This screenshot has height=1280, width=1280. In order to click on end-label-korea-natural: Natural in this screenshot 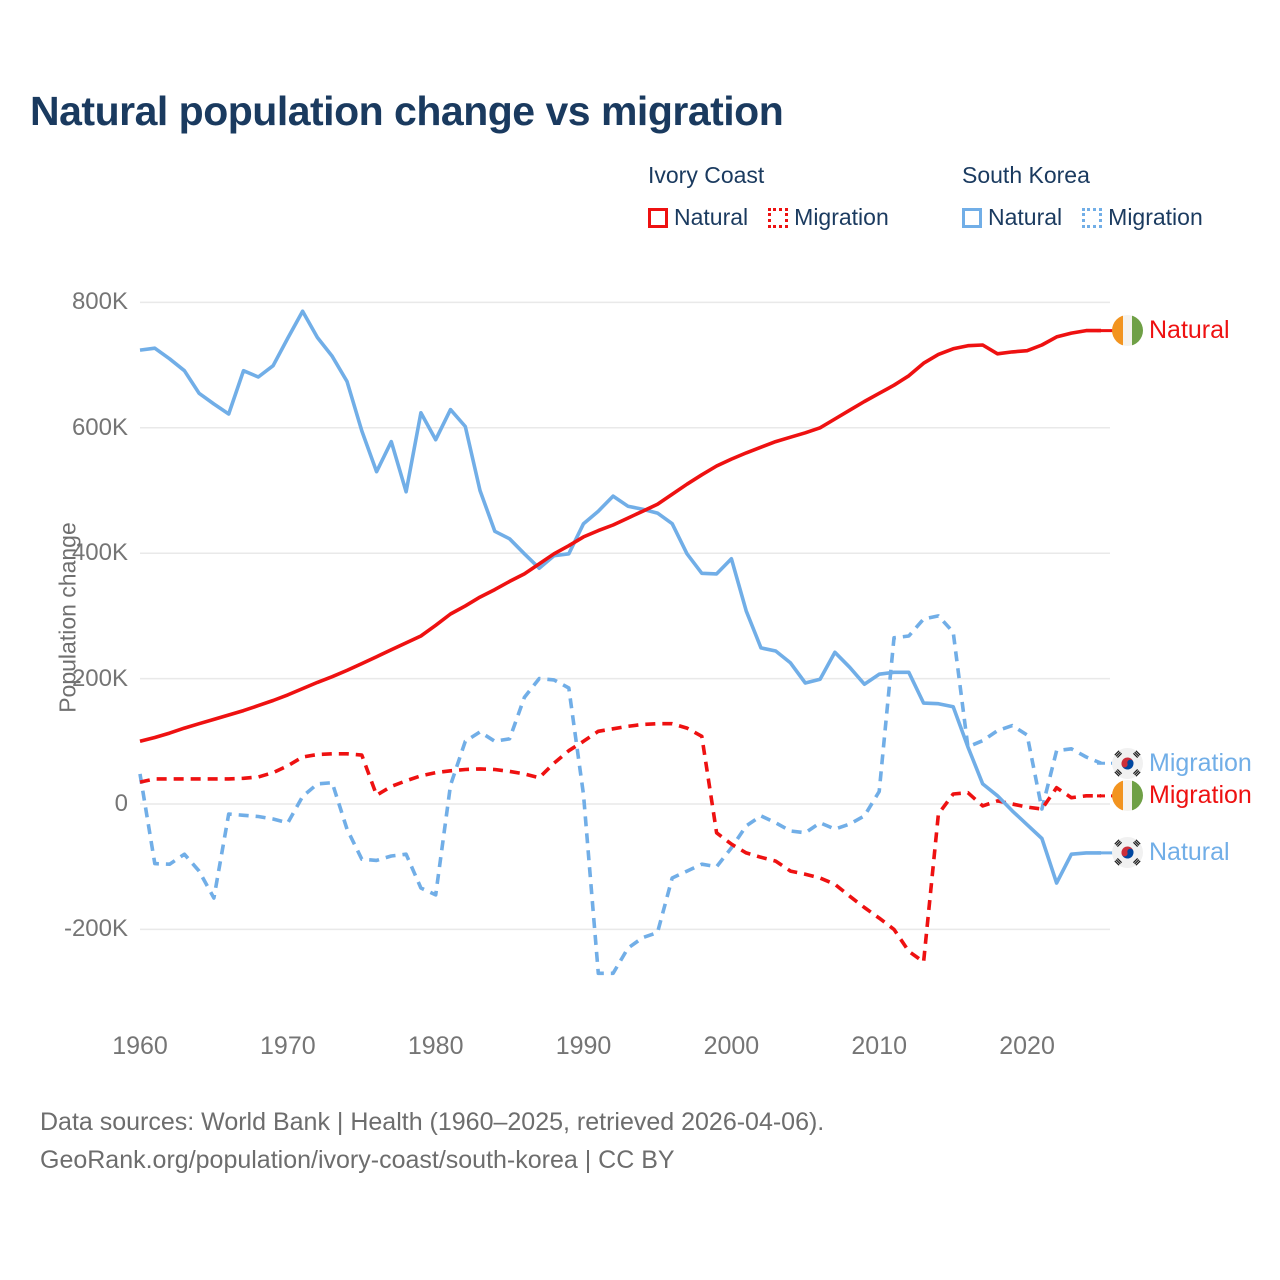, I will do `click(1171, 853)`.